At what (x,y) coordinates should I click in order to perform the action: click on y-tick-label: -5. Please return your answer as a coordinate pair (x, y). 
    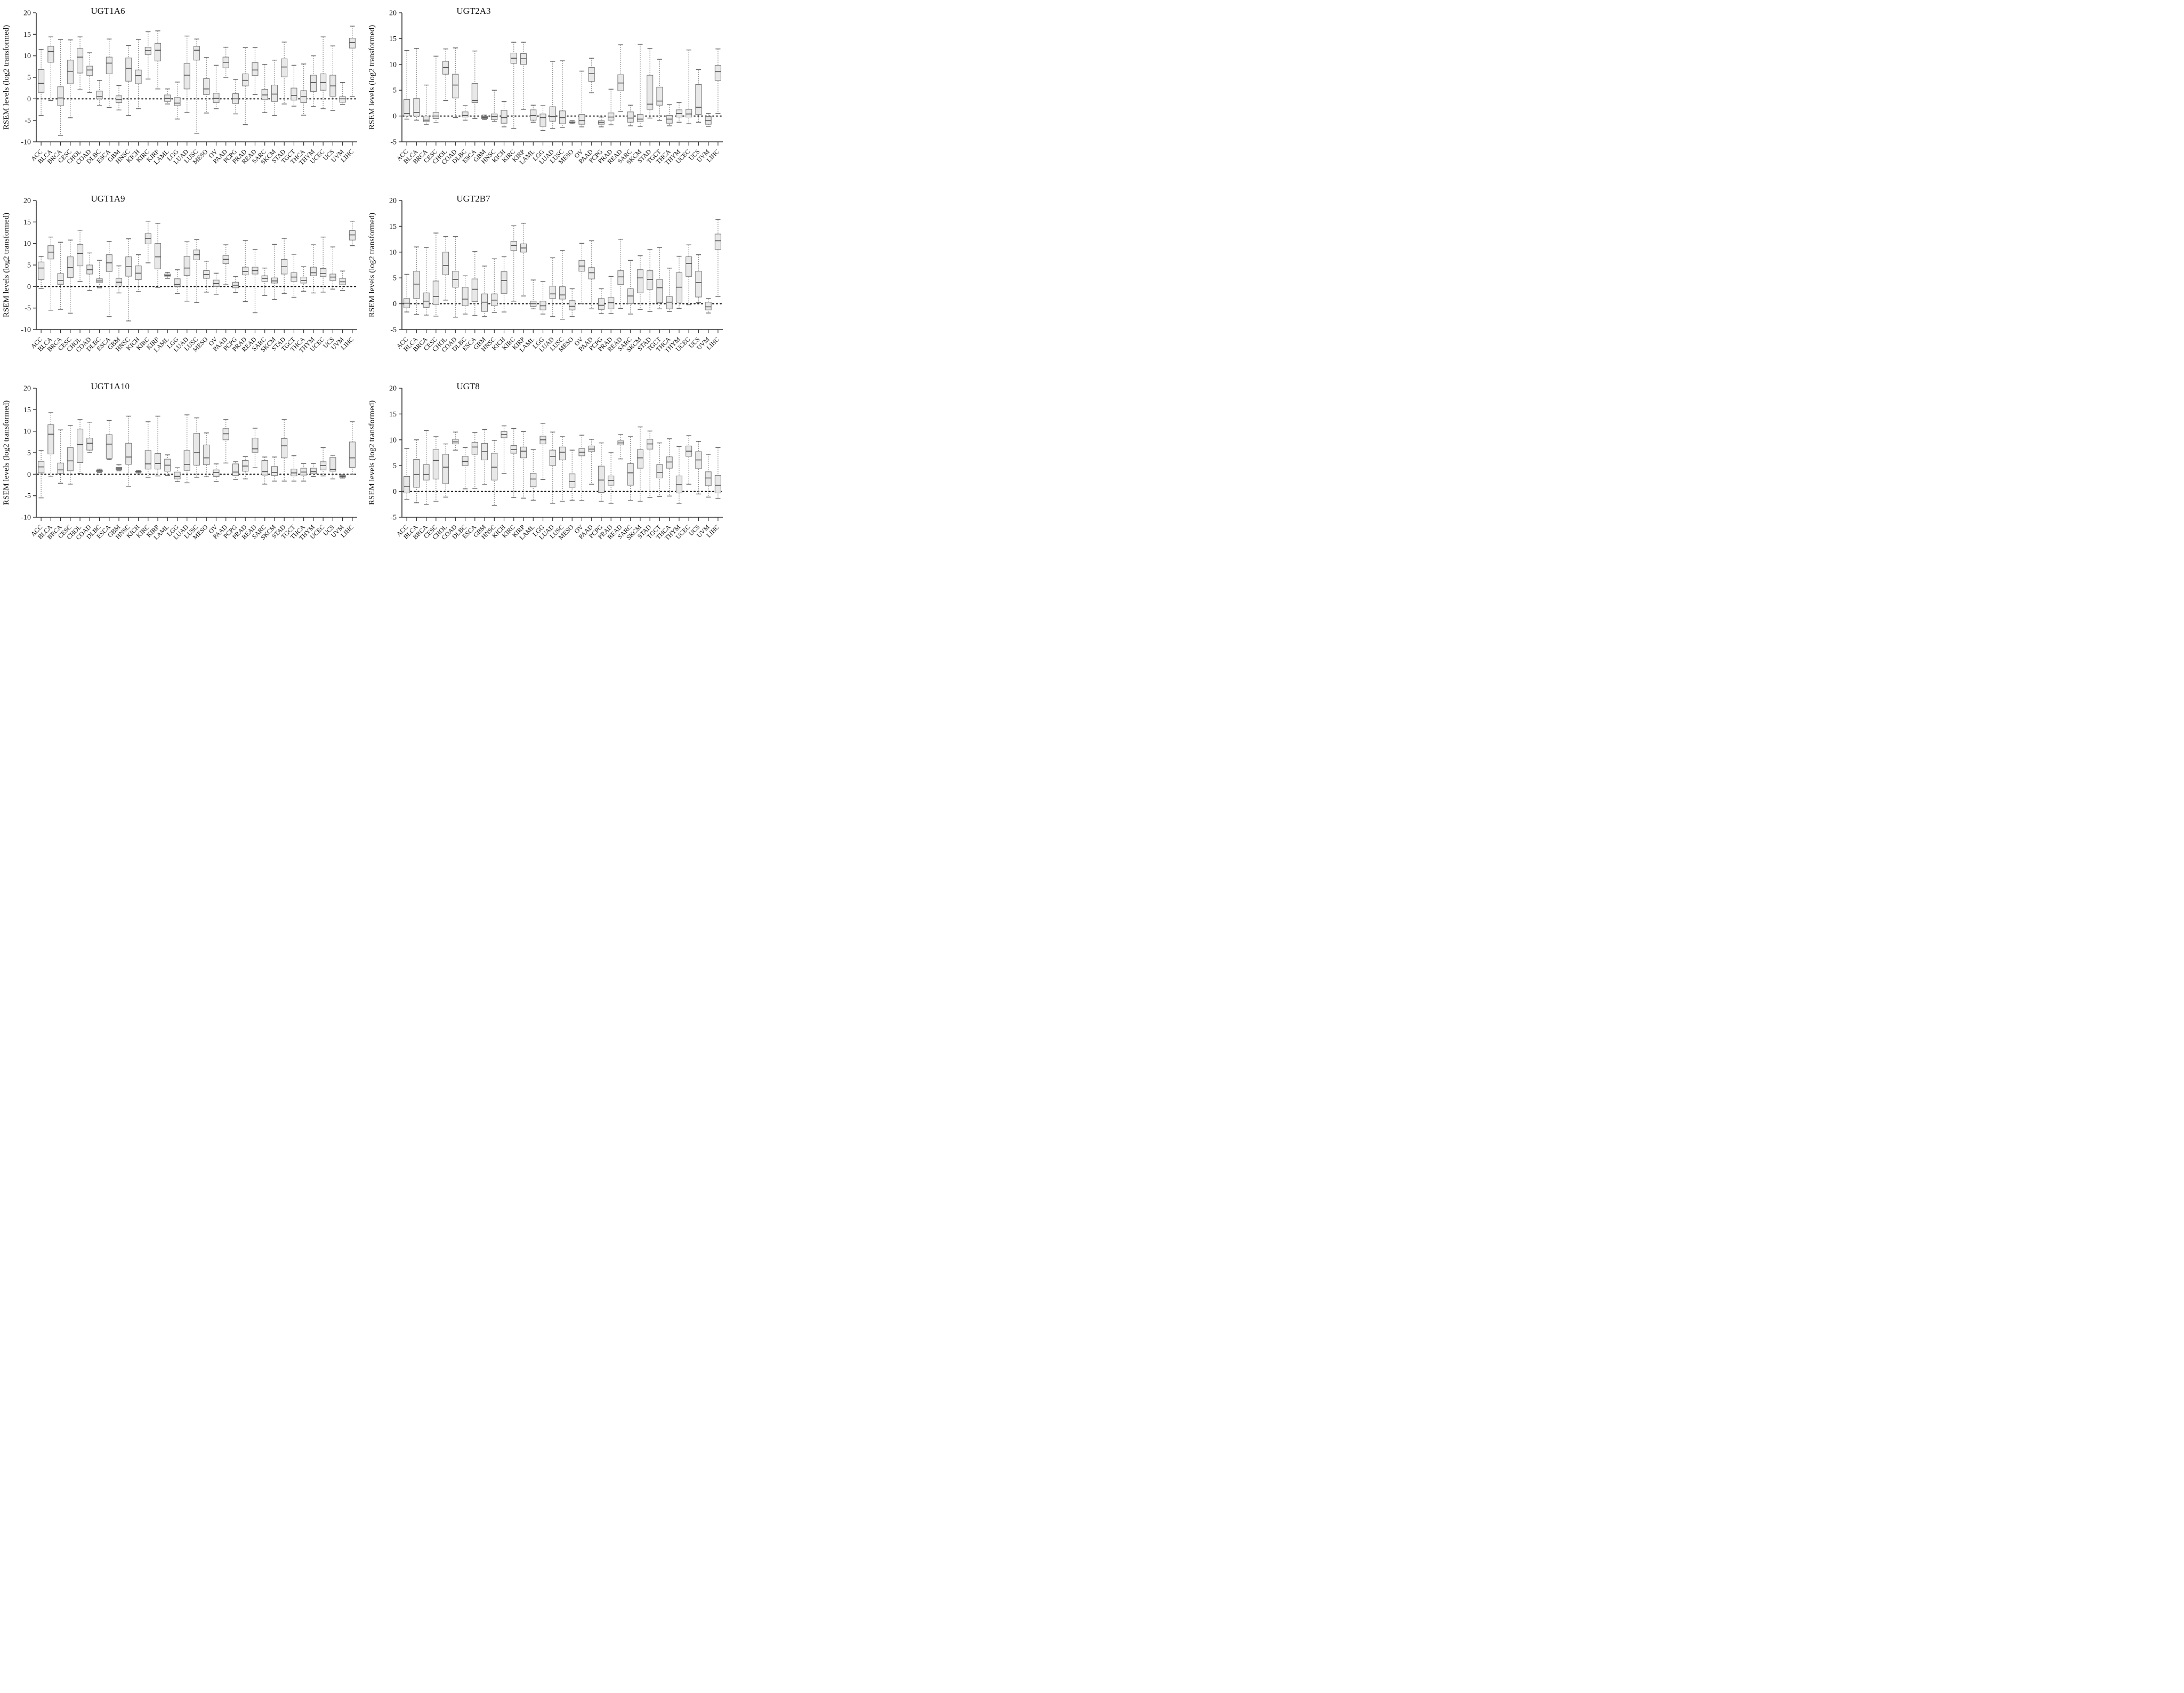
    Looking at the image, I should click on (393, 143).